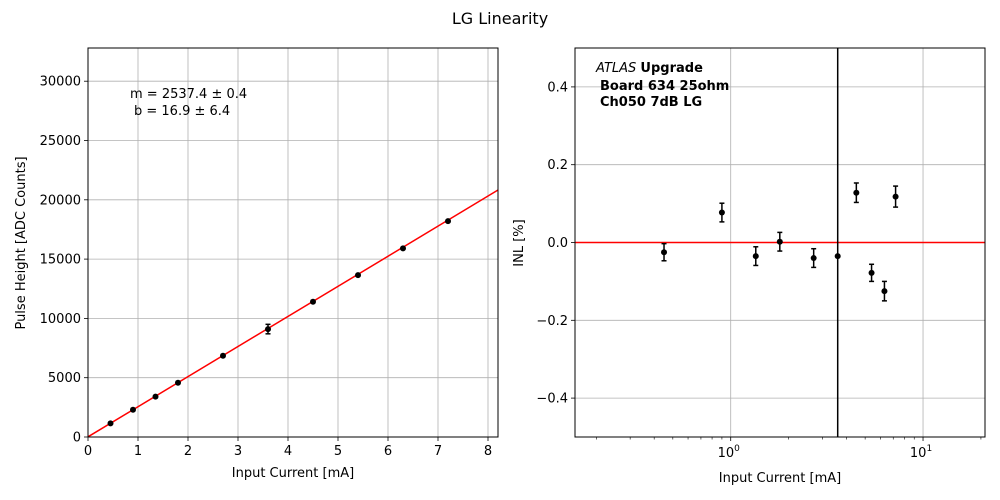 Image resolution: width=1000 pixels, height=500 pixels. Describe the element at coordinates (238, 451) in the screenshot. I see `x-tick-label: 3` at that location.